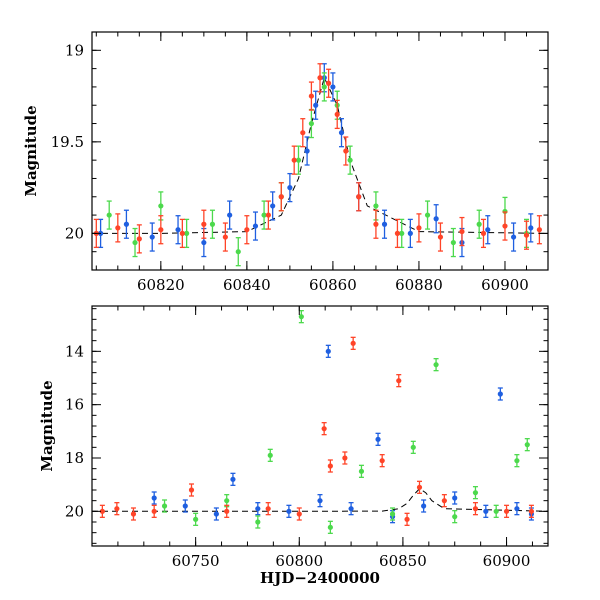 This screenshot has width=600, height=600. Describe the element at coordinates (419, 285) in the screenshot. I see `top-x-tick-label: 60880` at that location.